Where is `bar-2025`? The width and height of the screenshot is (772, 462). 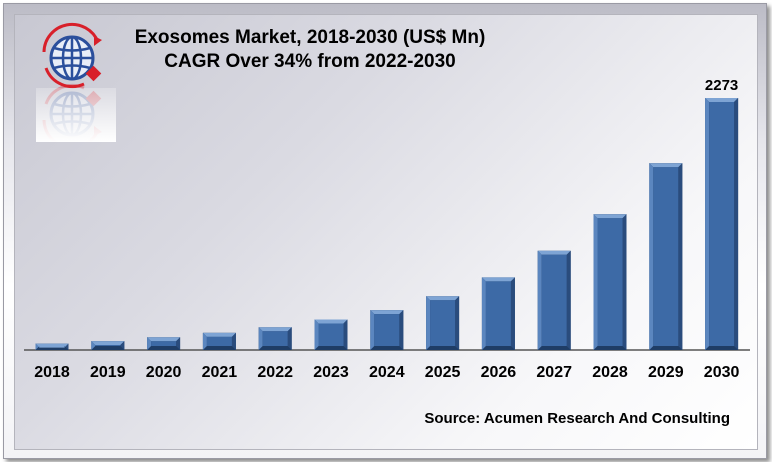 bar-2025 is located at coordinates (443, 323).